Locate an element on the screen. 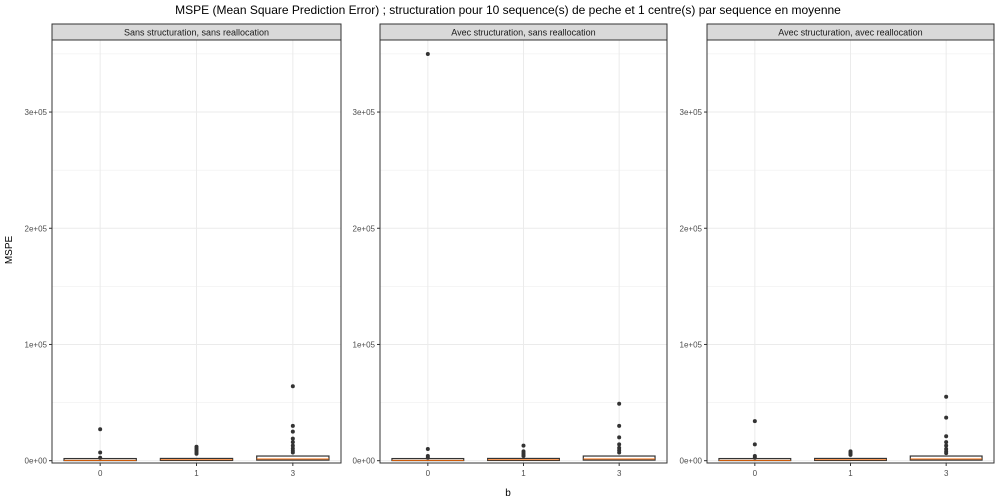  strip-title: Sans structuration, sans reallocation is located at coordinates (196, 33).